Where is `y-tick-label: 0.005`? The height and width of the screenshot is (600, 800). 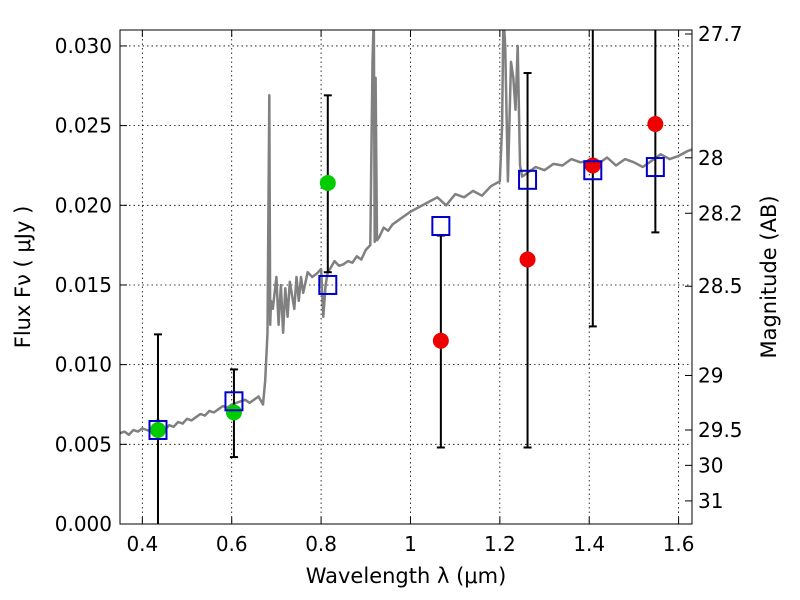 y-tick-label: 0.005 is located at coordinates (83, 444).